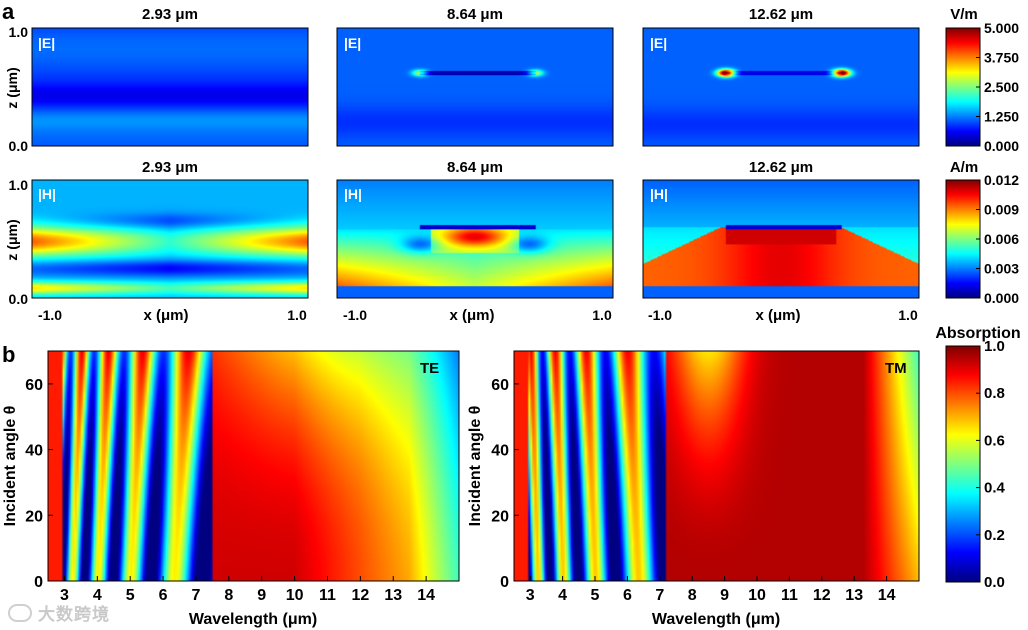  I want to click on tm-ytick-label: 60, so click(500, 385).